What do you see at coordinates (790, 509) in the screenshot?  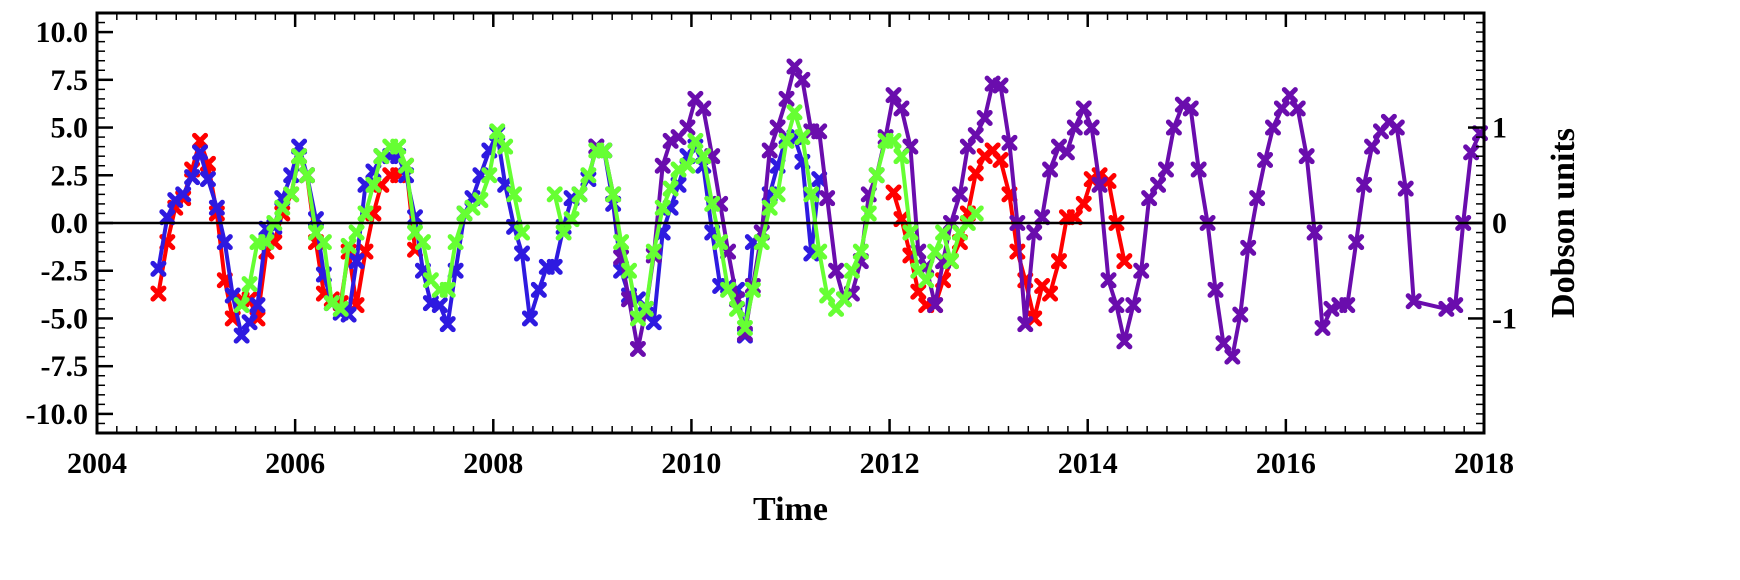 I see `x-axis-title: Time` at bounding box center [790, 509].